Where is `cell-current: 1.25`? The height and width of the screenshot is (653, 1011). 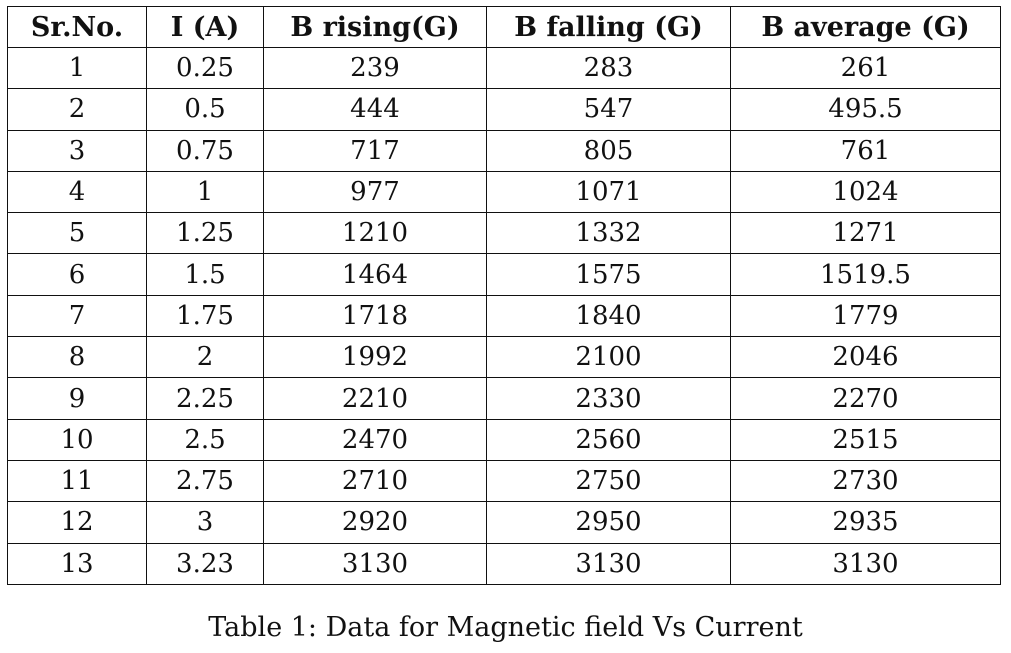 cell-current: 1.25 is located at coordinates (205, 233).